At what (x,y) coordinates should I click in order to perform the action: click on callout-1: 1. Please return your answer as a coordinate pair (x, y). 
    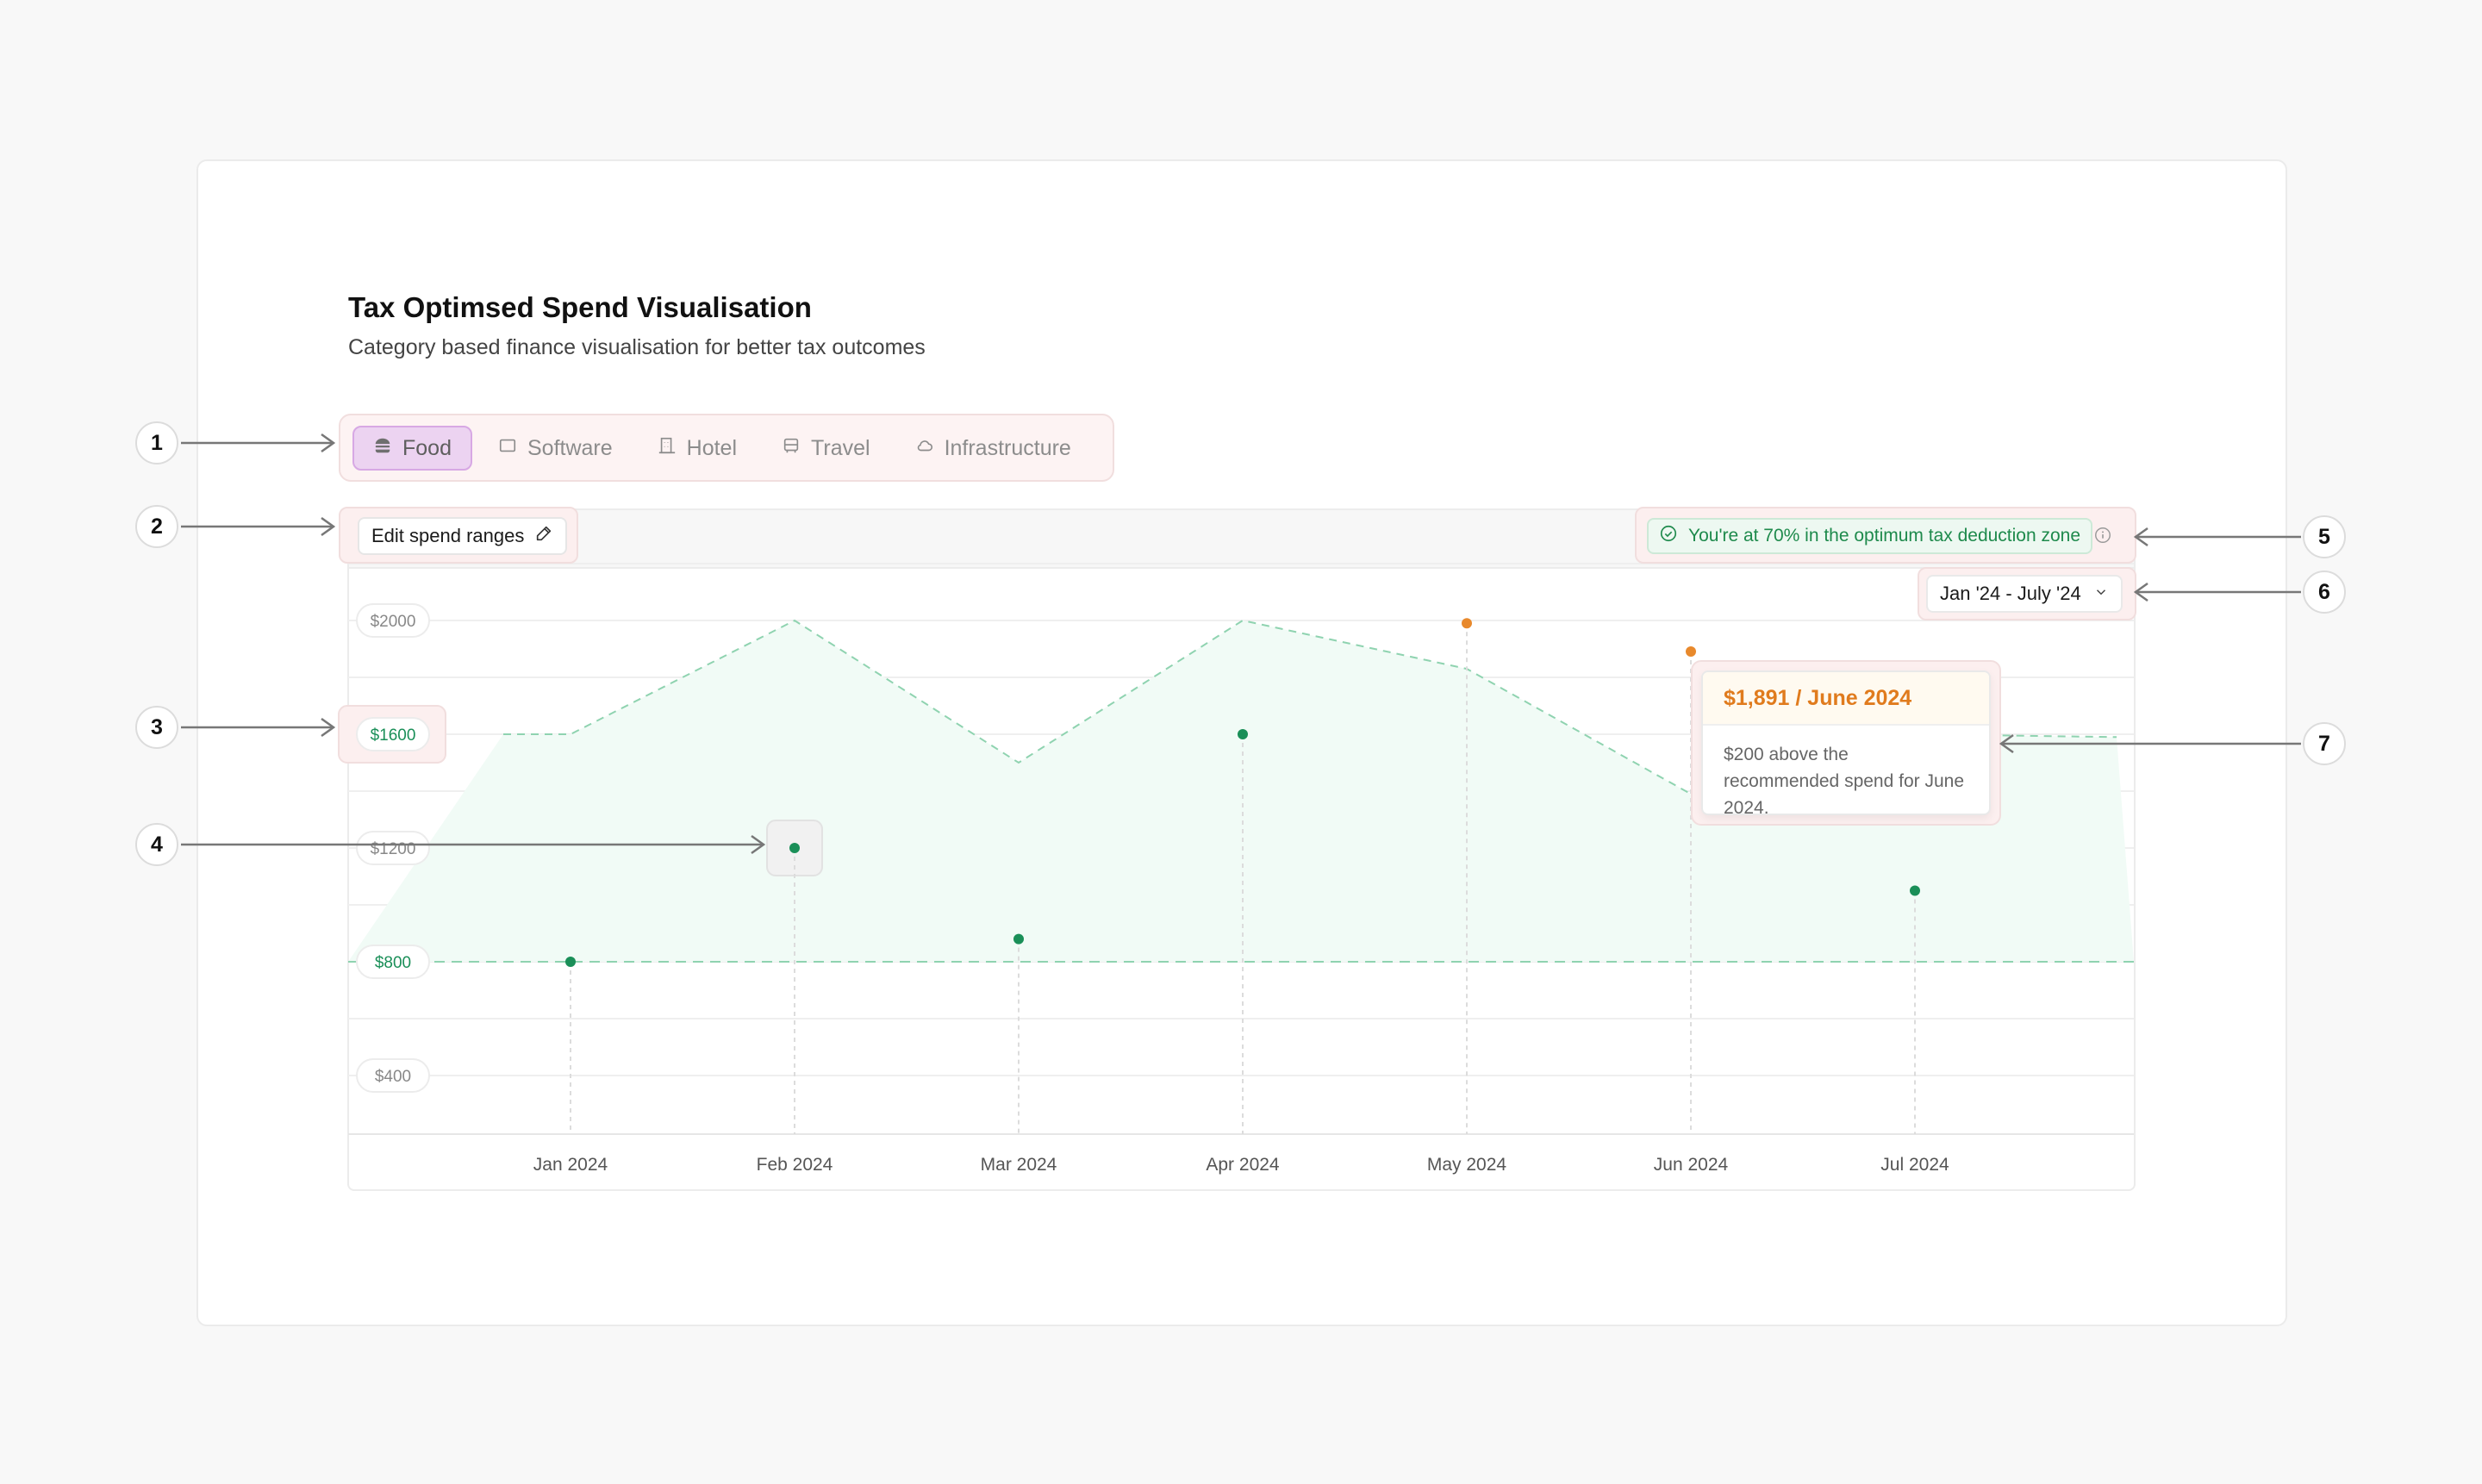
    Looking at the image, I should click on (157, 443).